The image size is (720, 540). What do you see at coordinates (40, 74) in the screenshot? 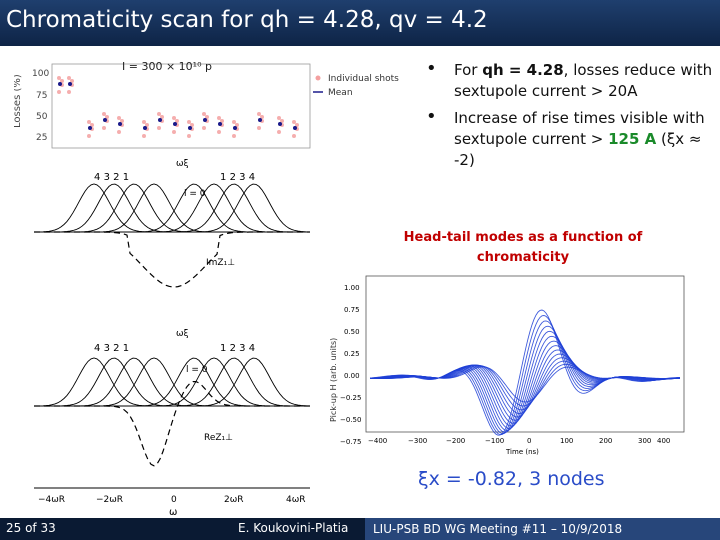
I see `ytick-100: 100` at bounding box center [40, 74].